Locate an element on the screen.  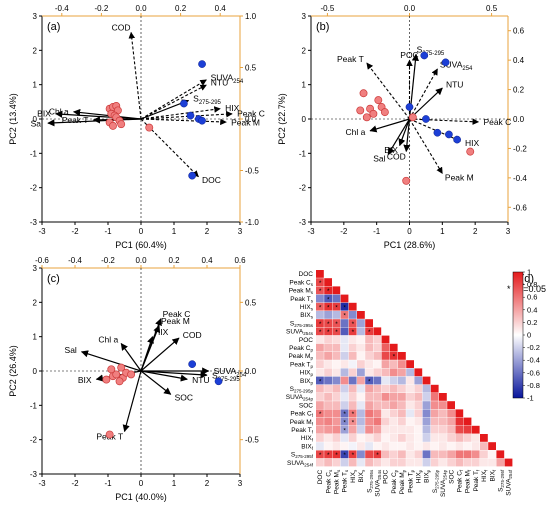
right-tick-label: -0.5 is located at coordinates (252, 440).